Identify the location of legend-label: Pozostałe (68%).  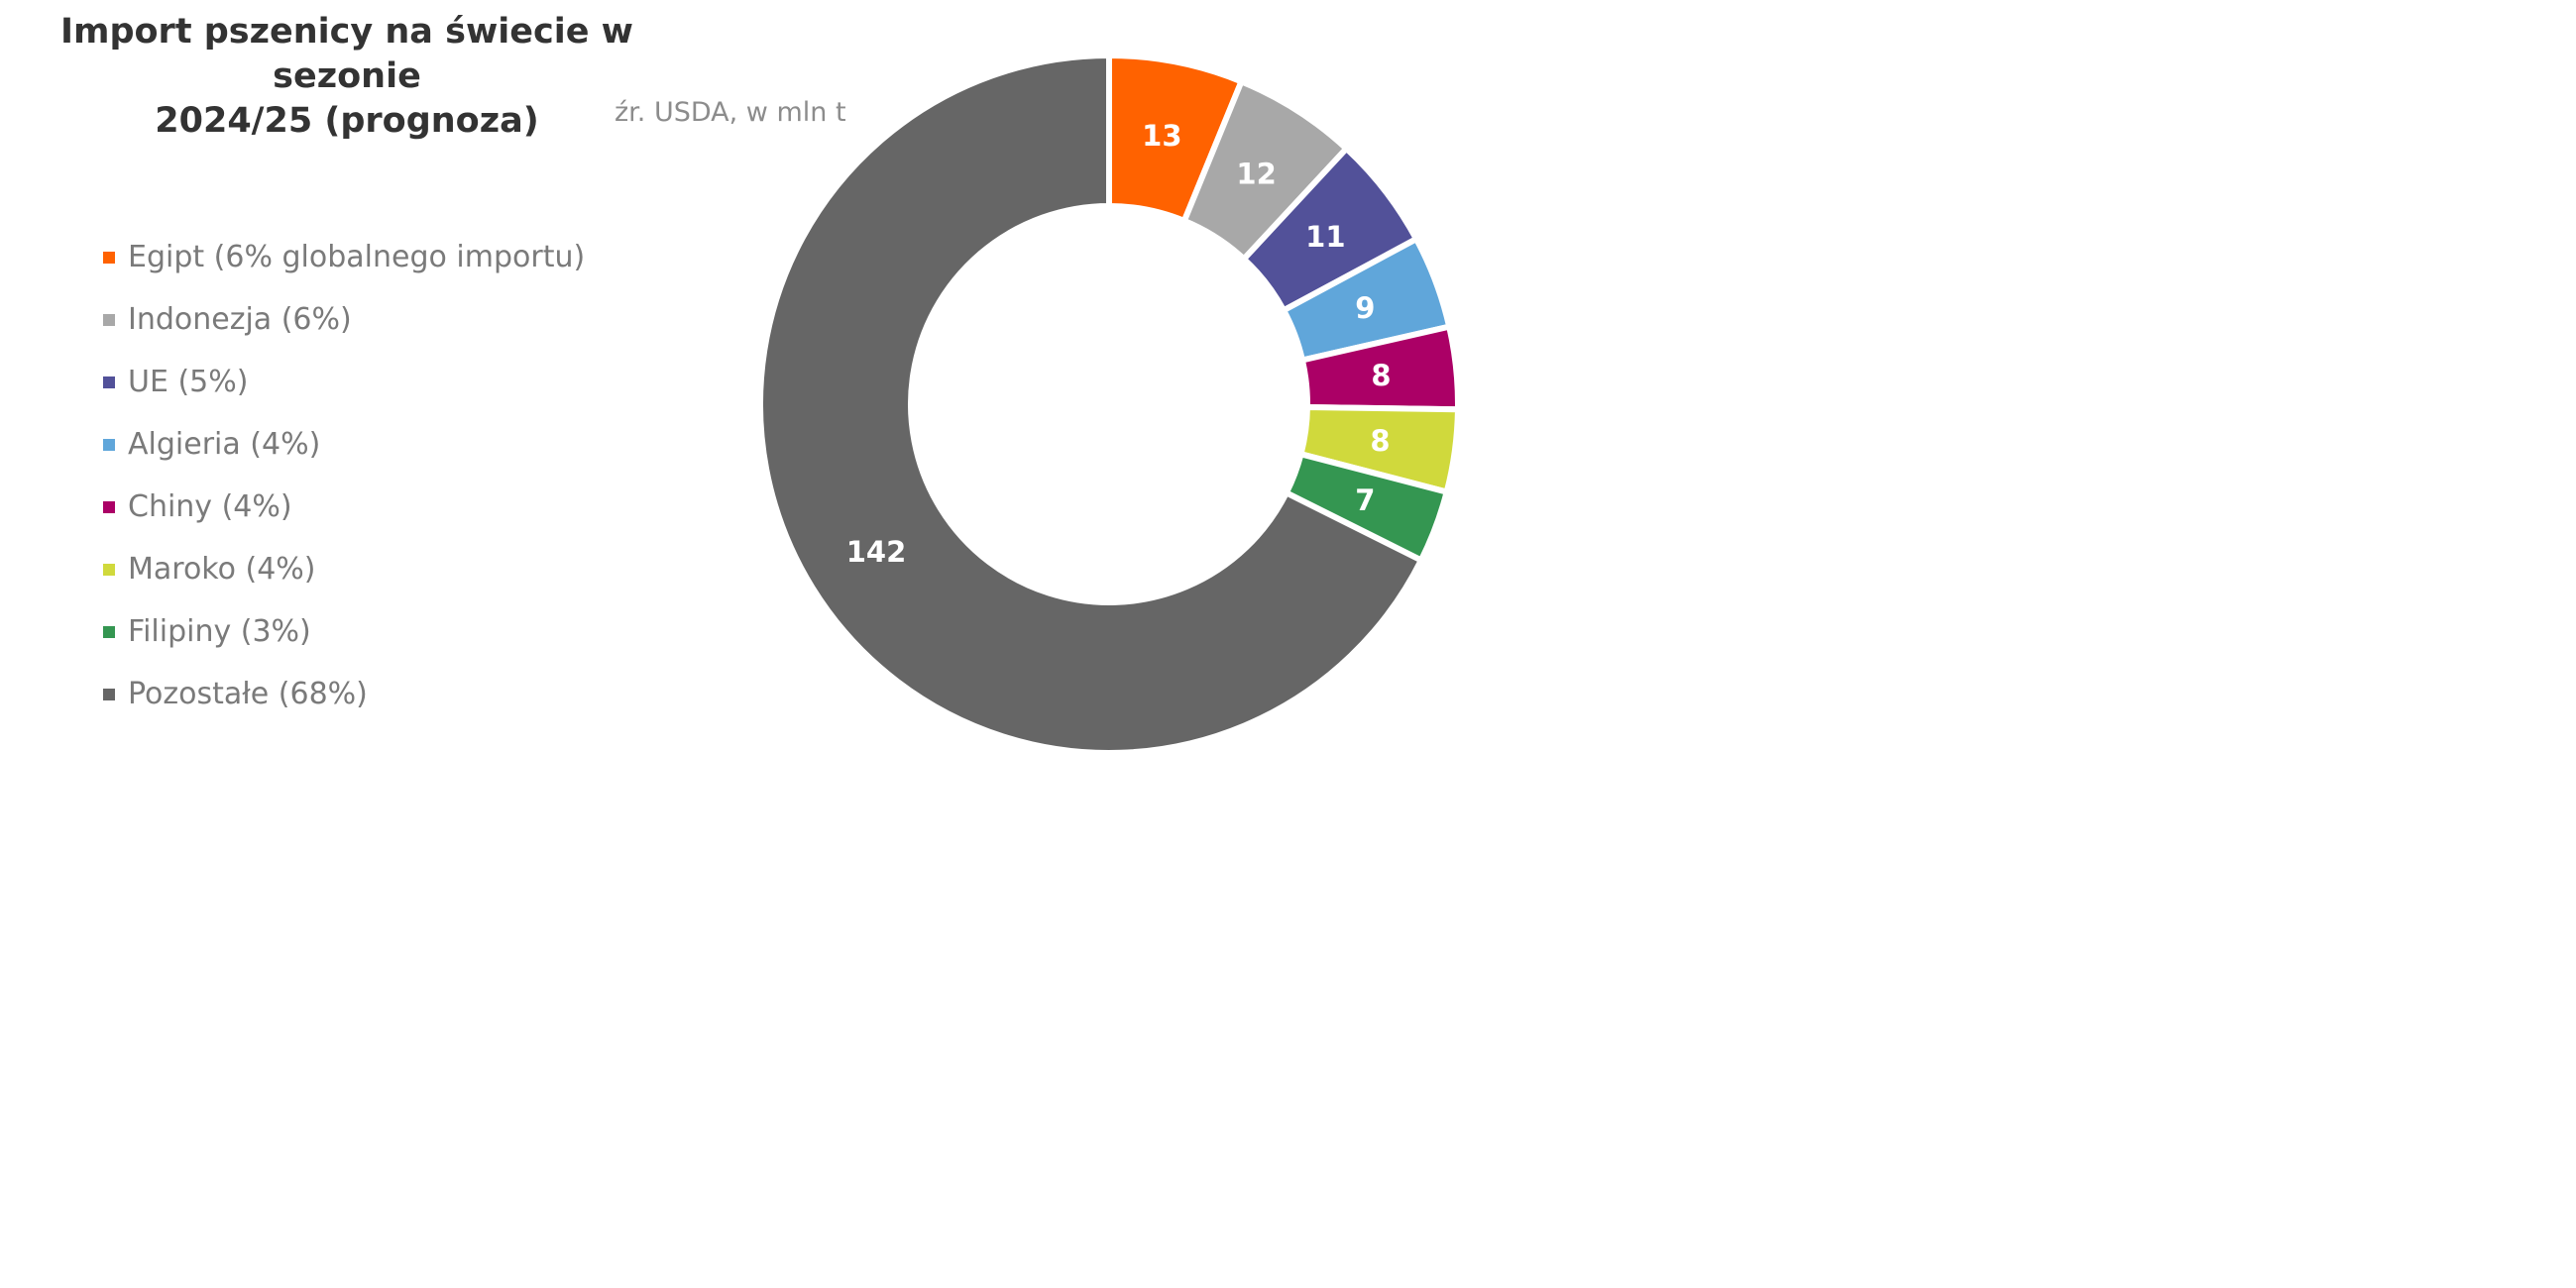
(248, 694).